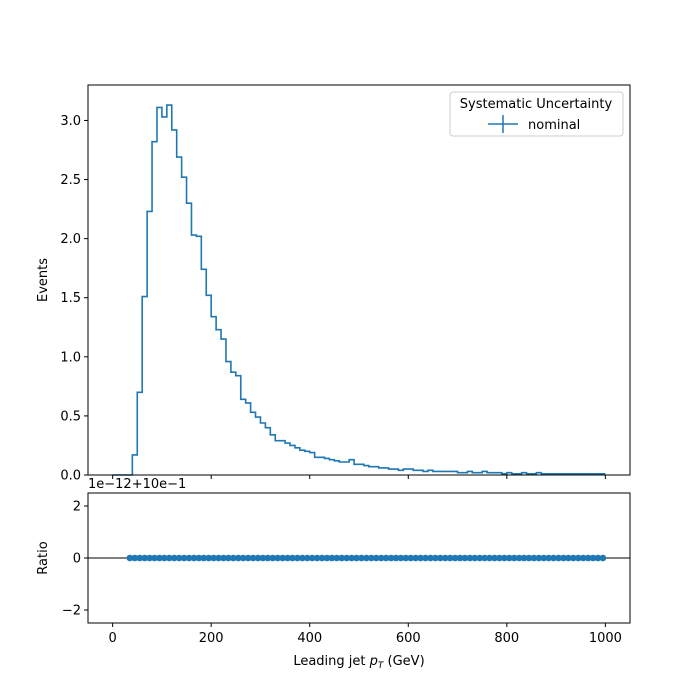 The height and width of the screenshot is (700, 700). I want to click on ratio-y-ticks: −2 0 2, so click(75, 559).